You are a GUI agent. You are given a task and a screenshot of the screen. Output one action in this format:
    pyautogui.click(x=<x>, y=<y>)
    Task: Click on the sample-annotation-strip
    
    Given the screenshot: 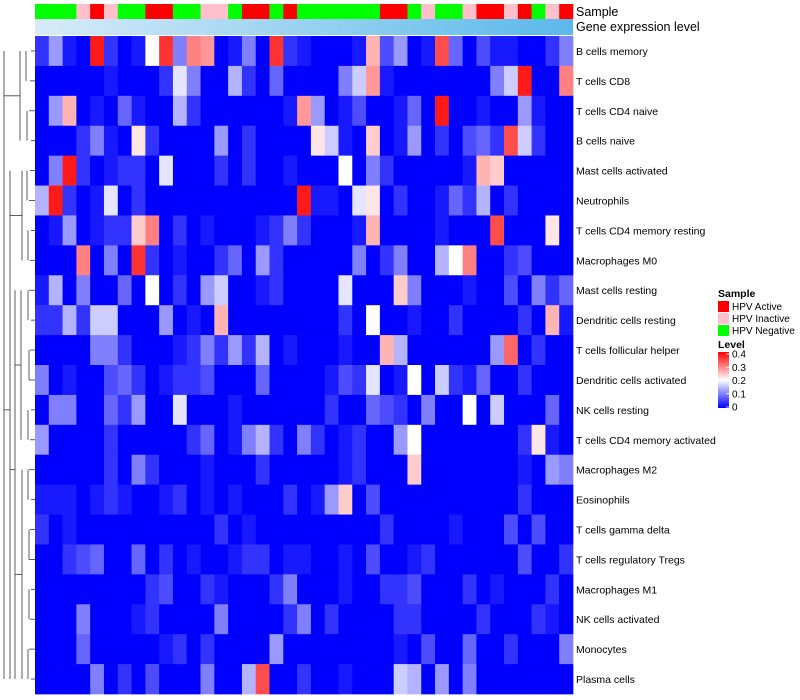 What is the action you would take?
    pyautogui.click(x=304, y=11)
    